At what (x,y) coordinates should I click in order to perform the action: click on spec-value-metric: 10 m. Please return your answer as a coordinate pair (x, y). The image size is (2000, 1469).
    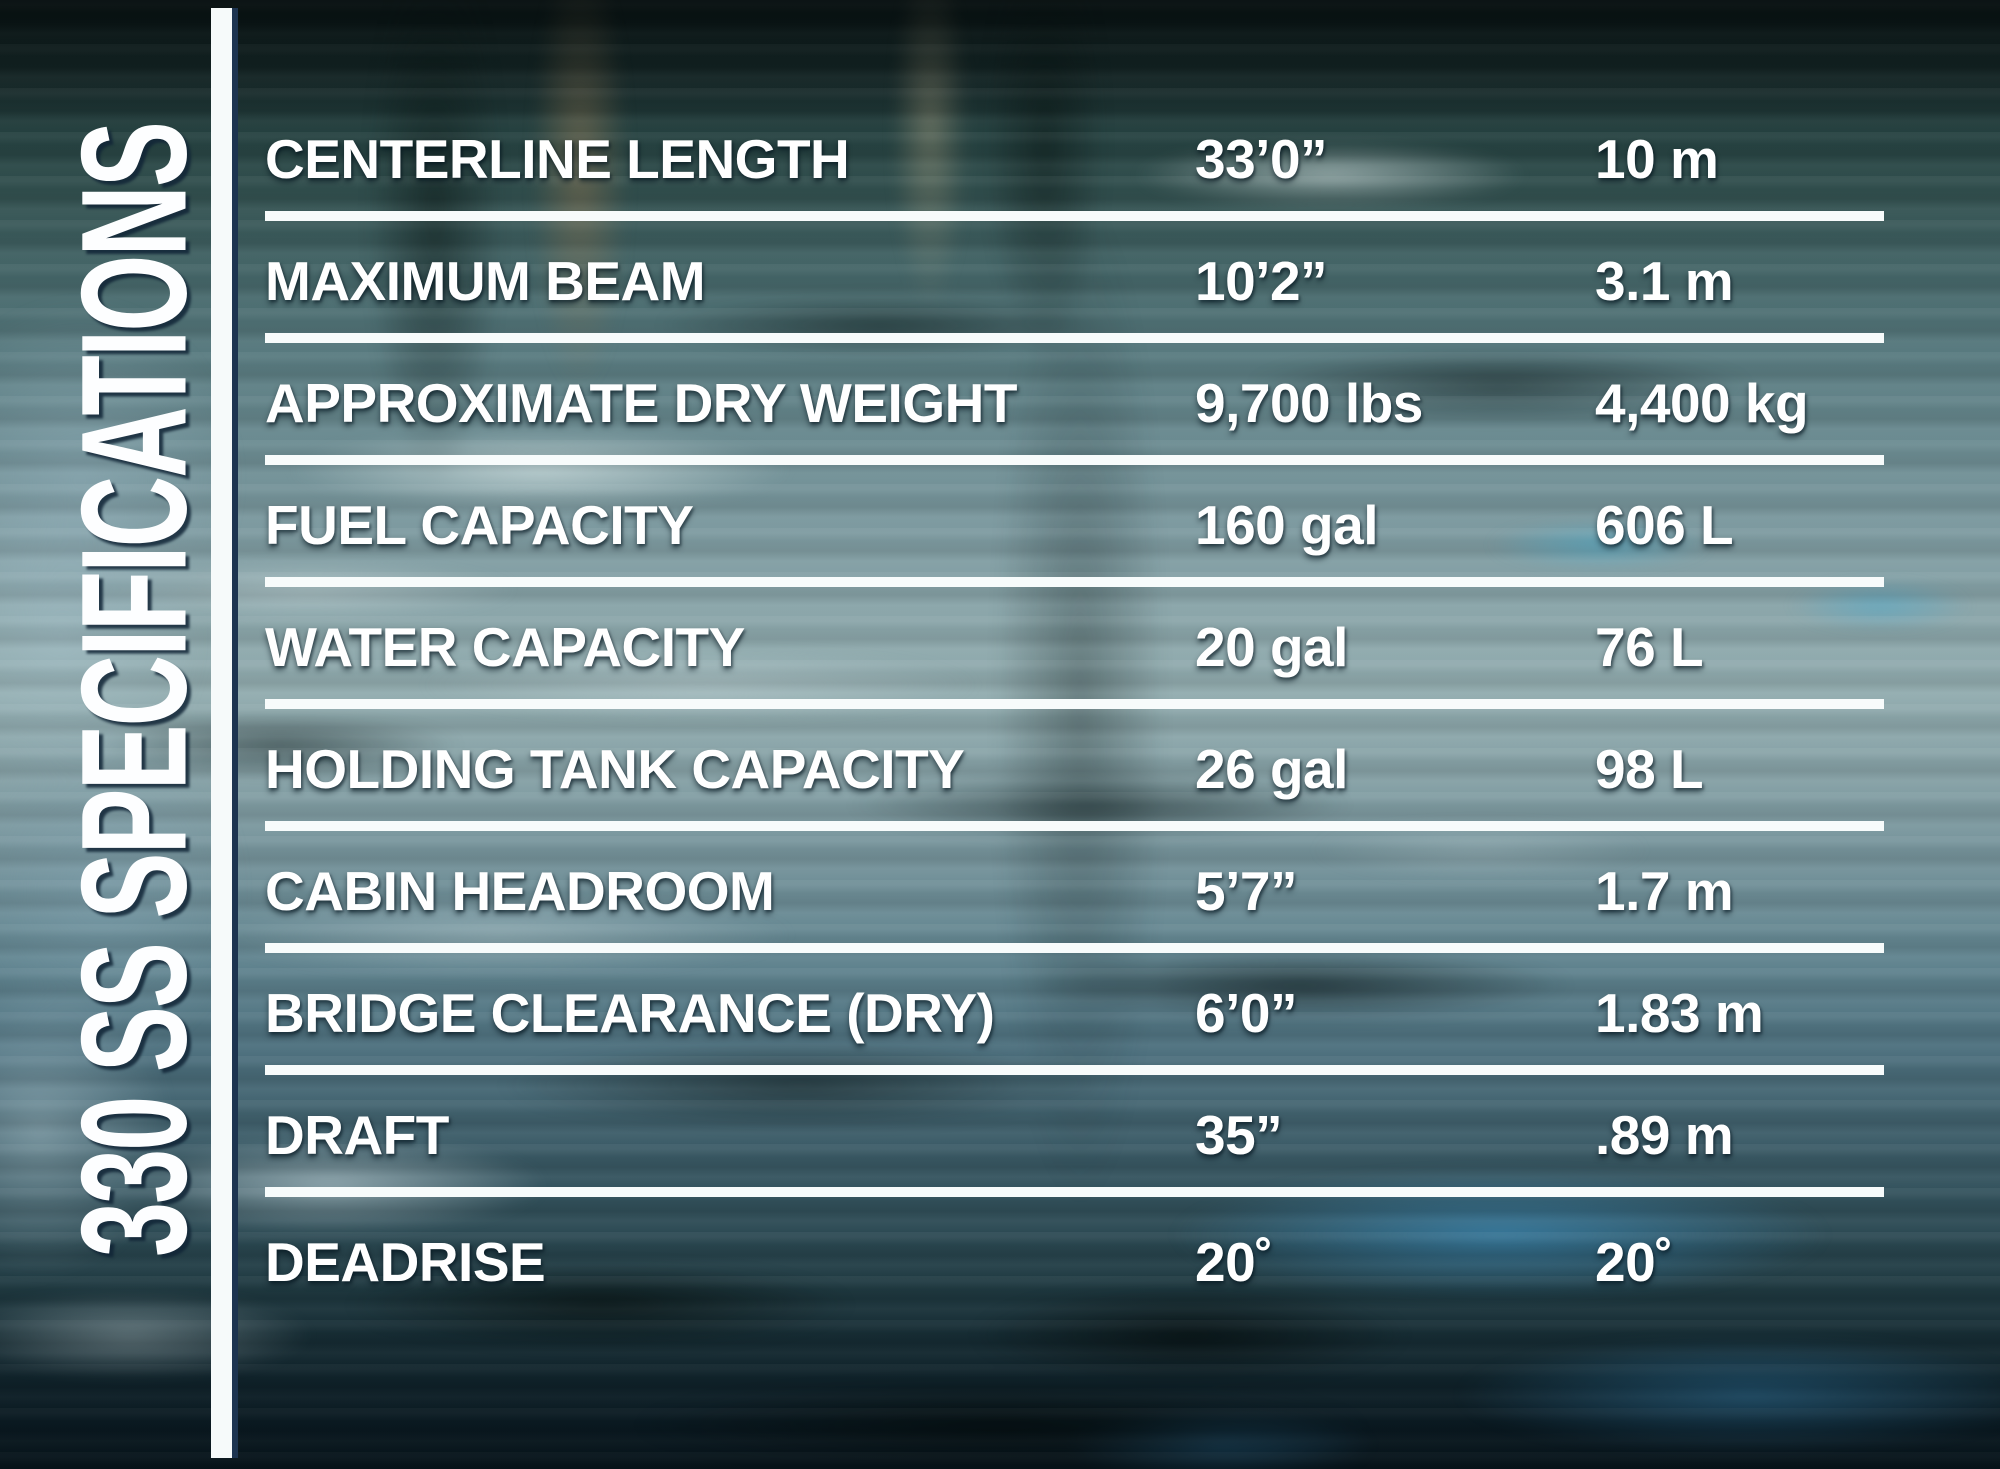
    Looking at the image, I should click on (1657, 159).